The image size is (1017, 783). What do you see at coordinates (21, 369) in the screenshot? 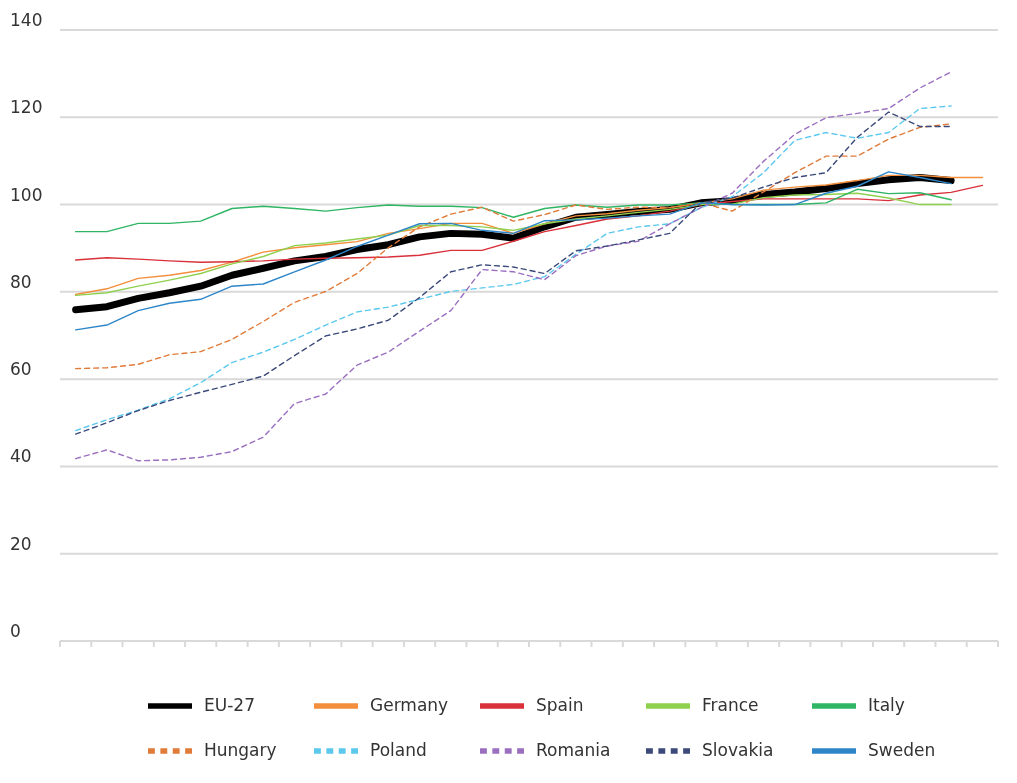
I see `y-tick-label: 60` at bounding box center [21, 369].